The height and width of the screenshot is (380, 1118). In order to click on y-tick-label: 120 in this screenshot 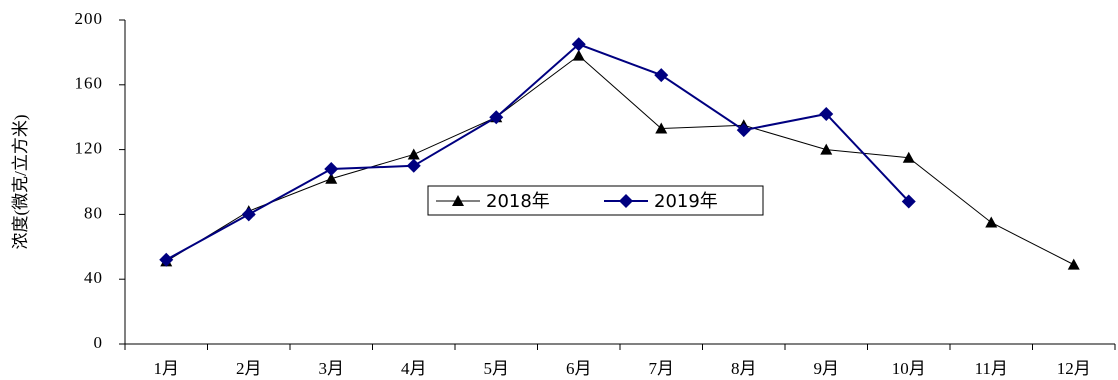, I will do `click(89, 148)`.